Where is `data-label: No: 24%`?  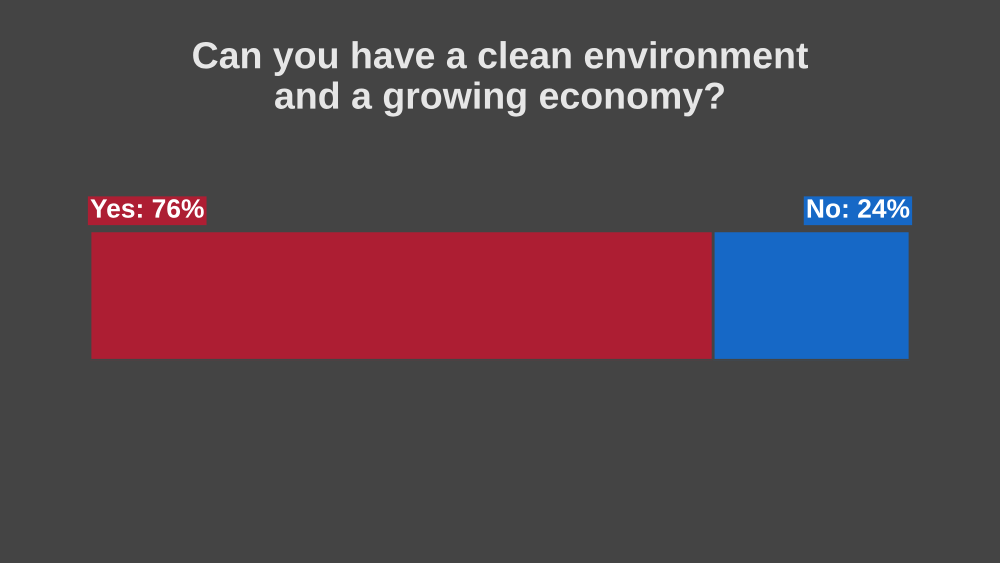
data-label: No: 24% is located at coordinates (859, 208).